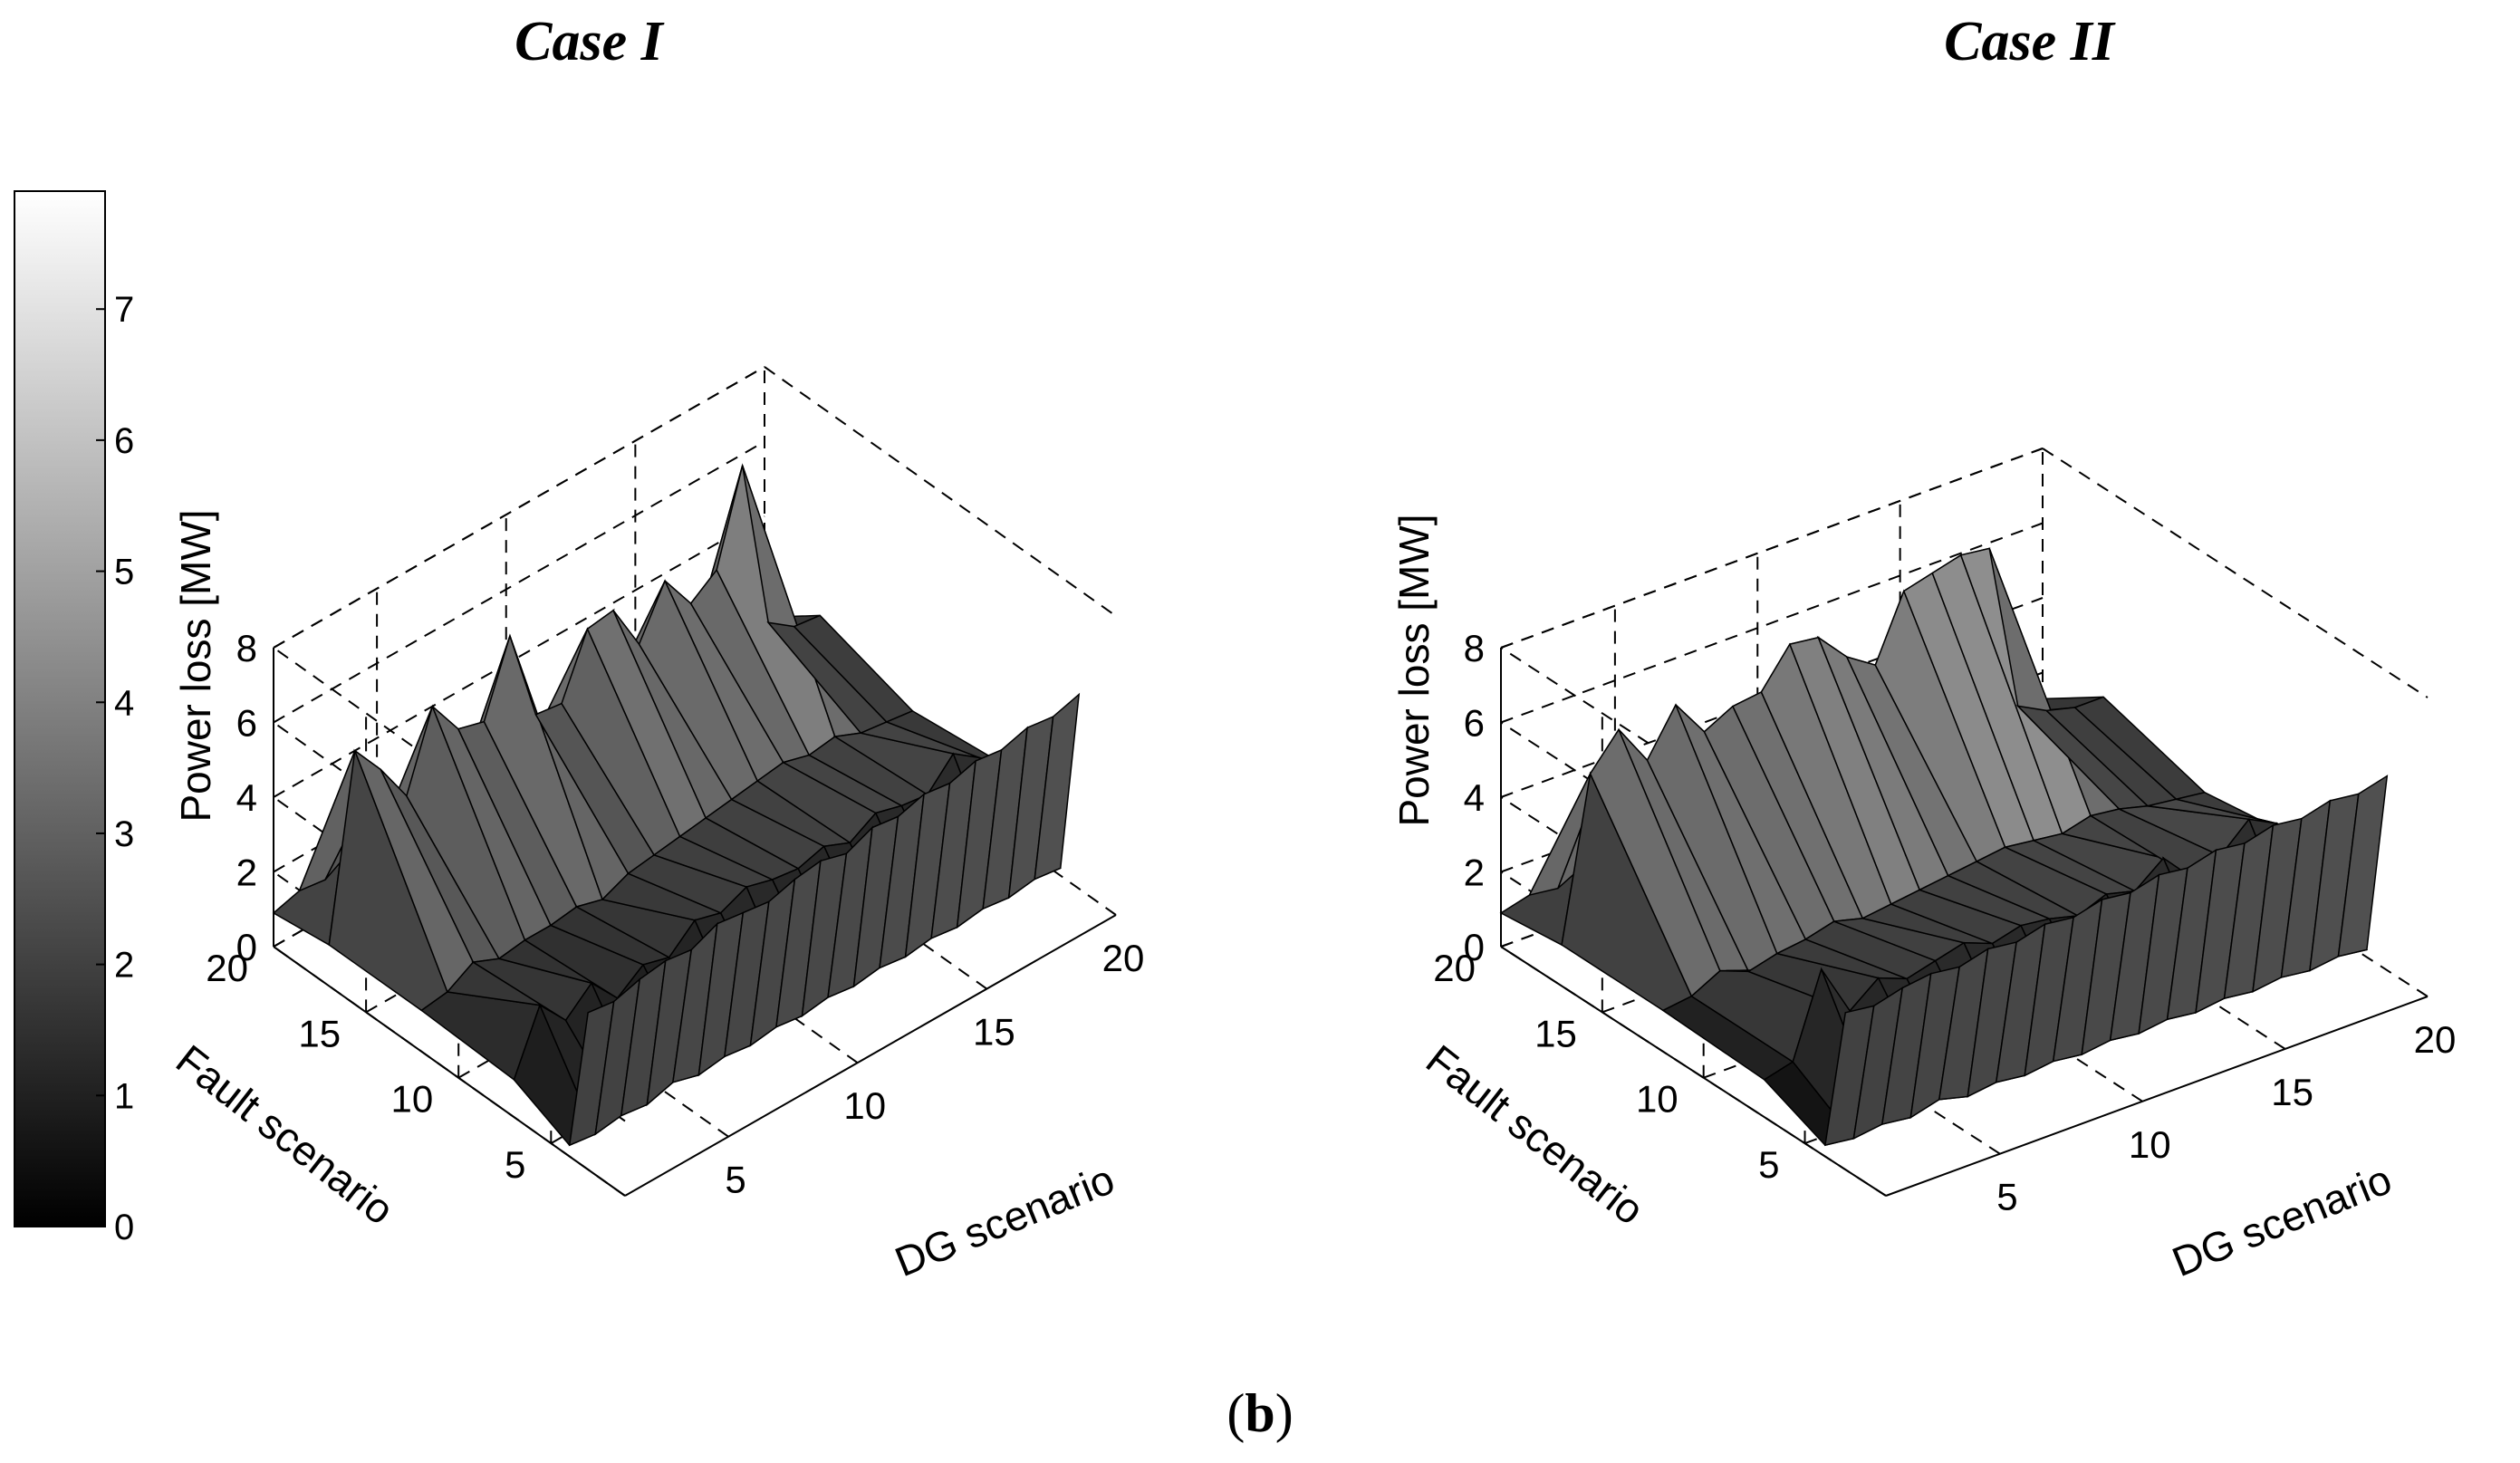  What do you see at coordinates (124, 834) in the screenshot?
I see `colorbar-tick-label: 3` at bounding box center [124, 834].